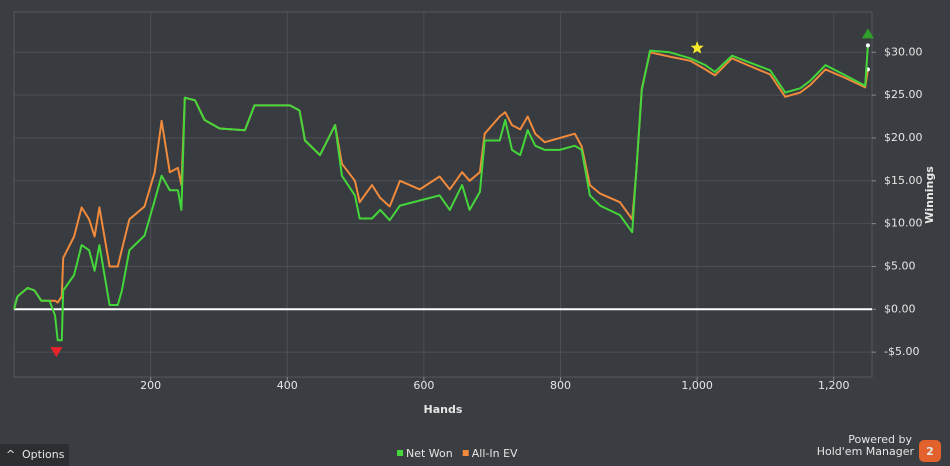  I want to click on options-caret: ^, so click(10, 454).